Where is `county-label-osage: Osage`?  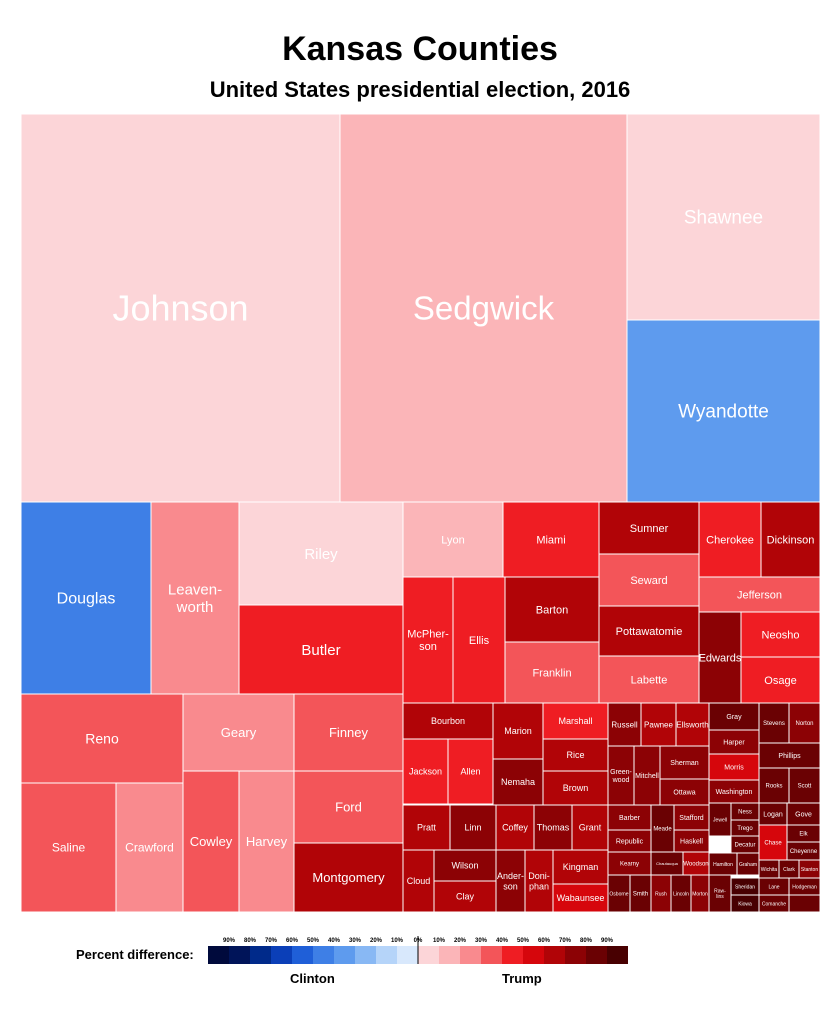 county-label-osage: Osage is located at coordinates (780, 681).